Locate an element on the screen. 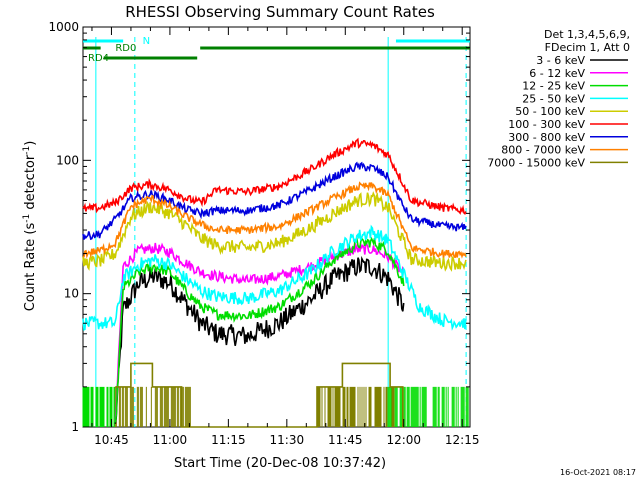  legend-entry-label: 300 - 800 keV is located at coordinates (546, 137).